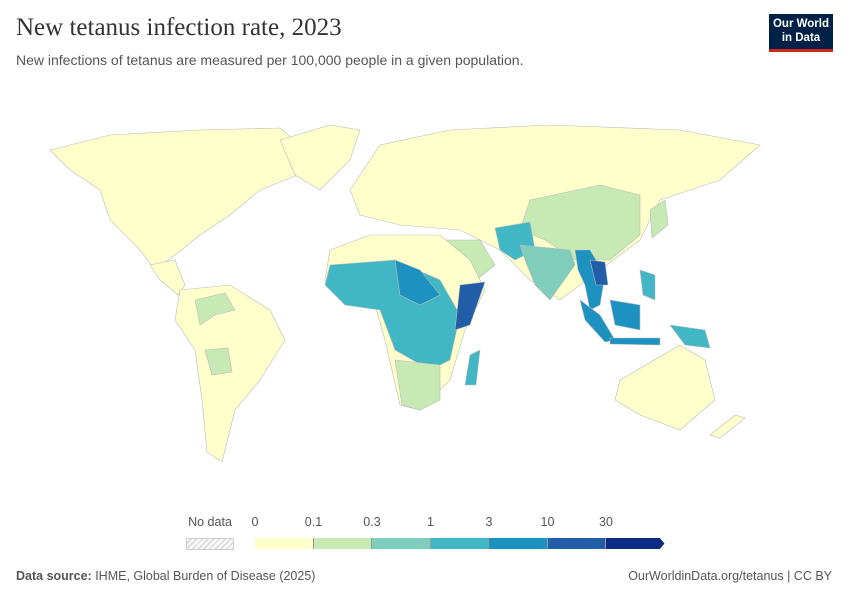 This screenshot has height=600, width=850. I want to click on region-new-zealand, so click(727, 426).